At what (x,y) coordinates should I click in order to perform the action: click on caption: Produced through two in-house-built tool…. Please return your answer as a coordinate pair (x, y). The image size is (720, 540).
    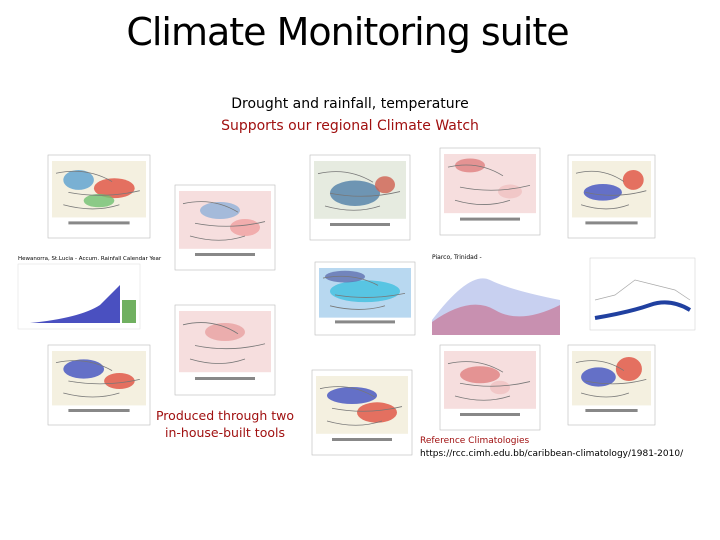
    Looking at the image, I should click on (225, 424).